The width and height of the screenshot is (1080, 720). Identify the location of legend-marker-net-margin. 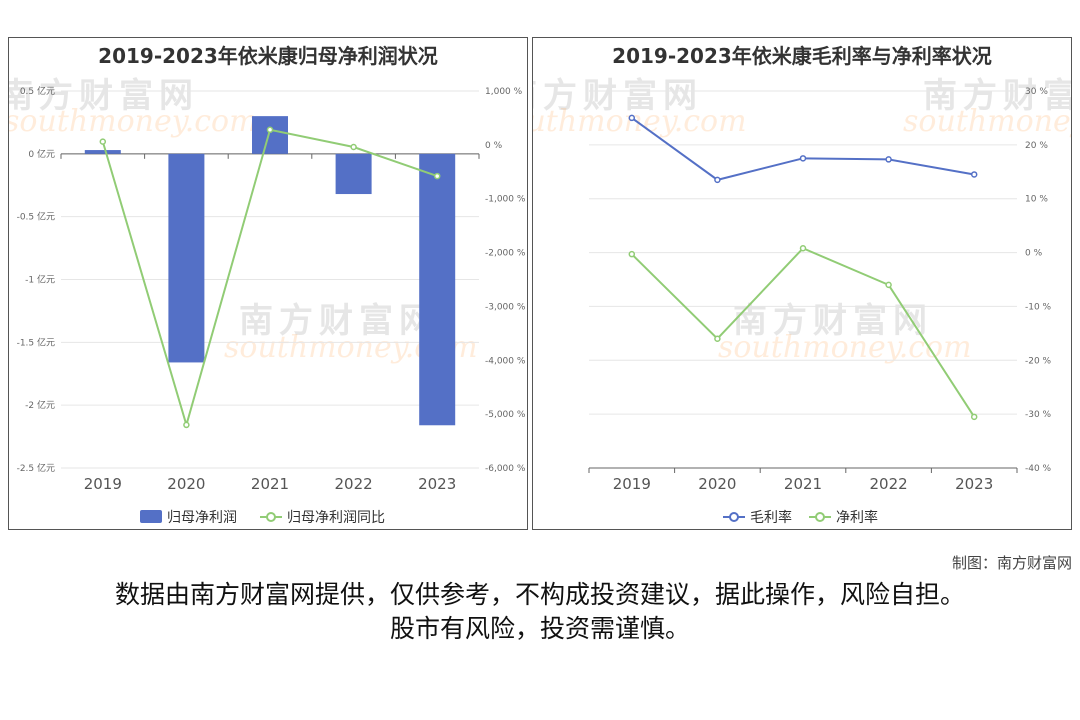
(820, 517).